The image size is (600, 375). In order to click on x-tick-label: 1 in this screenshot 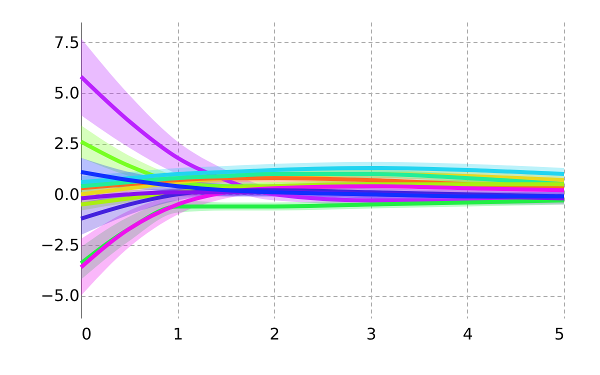, I will do `click(178, 334)`.